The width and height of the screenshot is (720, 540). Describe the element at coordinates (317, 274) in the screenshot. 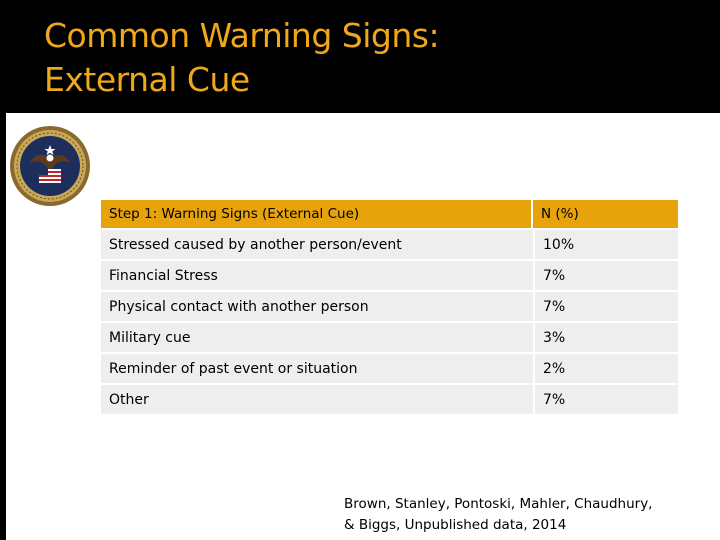

I see `row-label: Financial Stress` at that location.